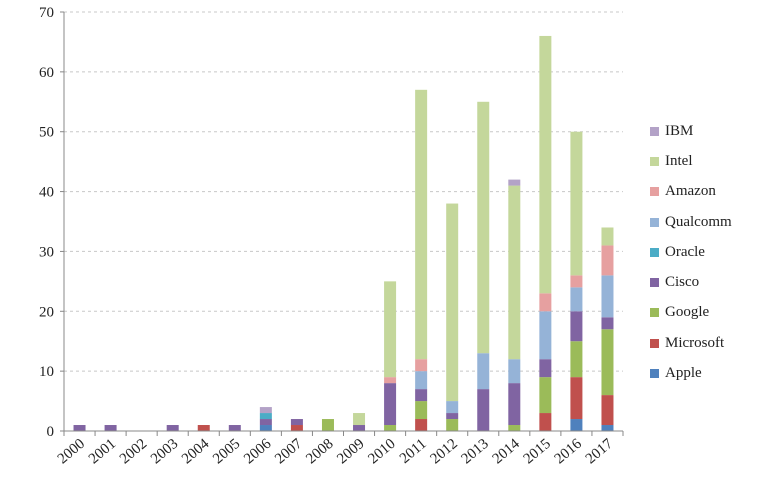 This screenshot has width=775, height=501. I want to click on x-tick-label: 2000, so click(71, 452).